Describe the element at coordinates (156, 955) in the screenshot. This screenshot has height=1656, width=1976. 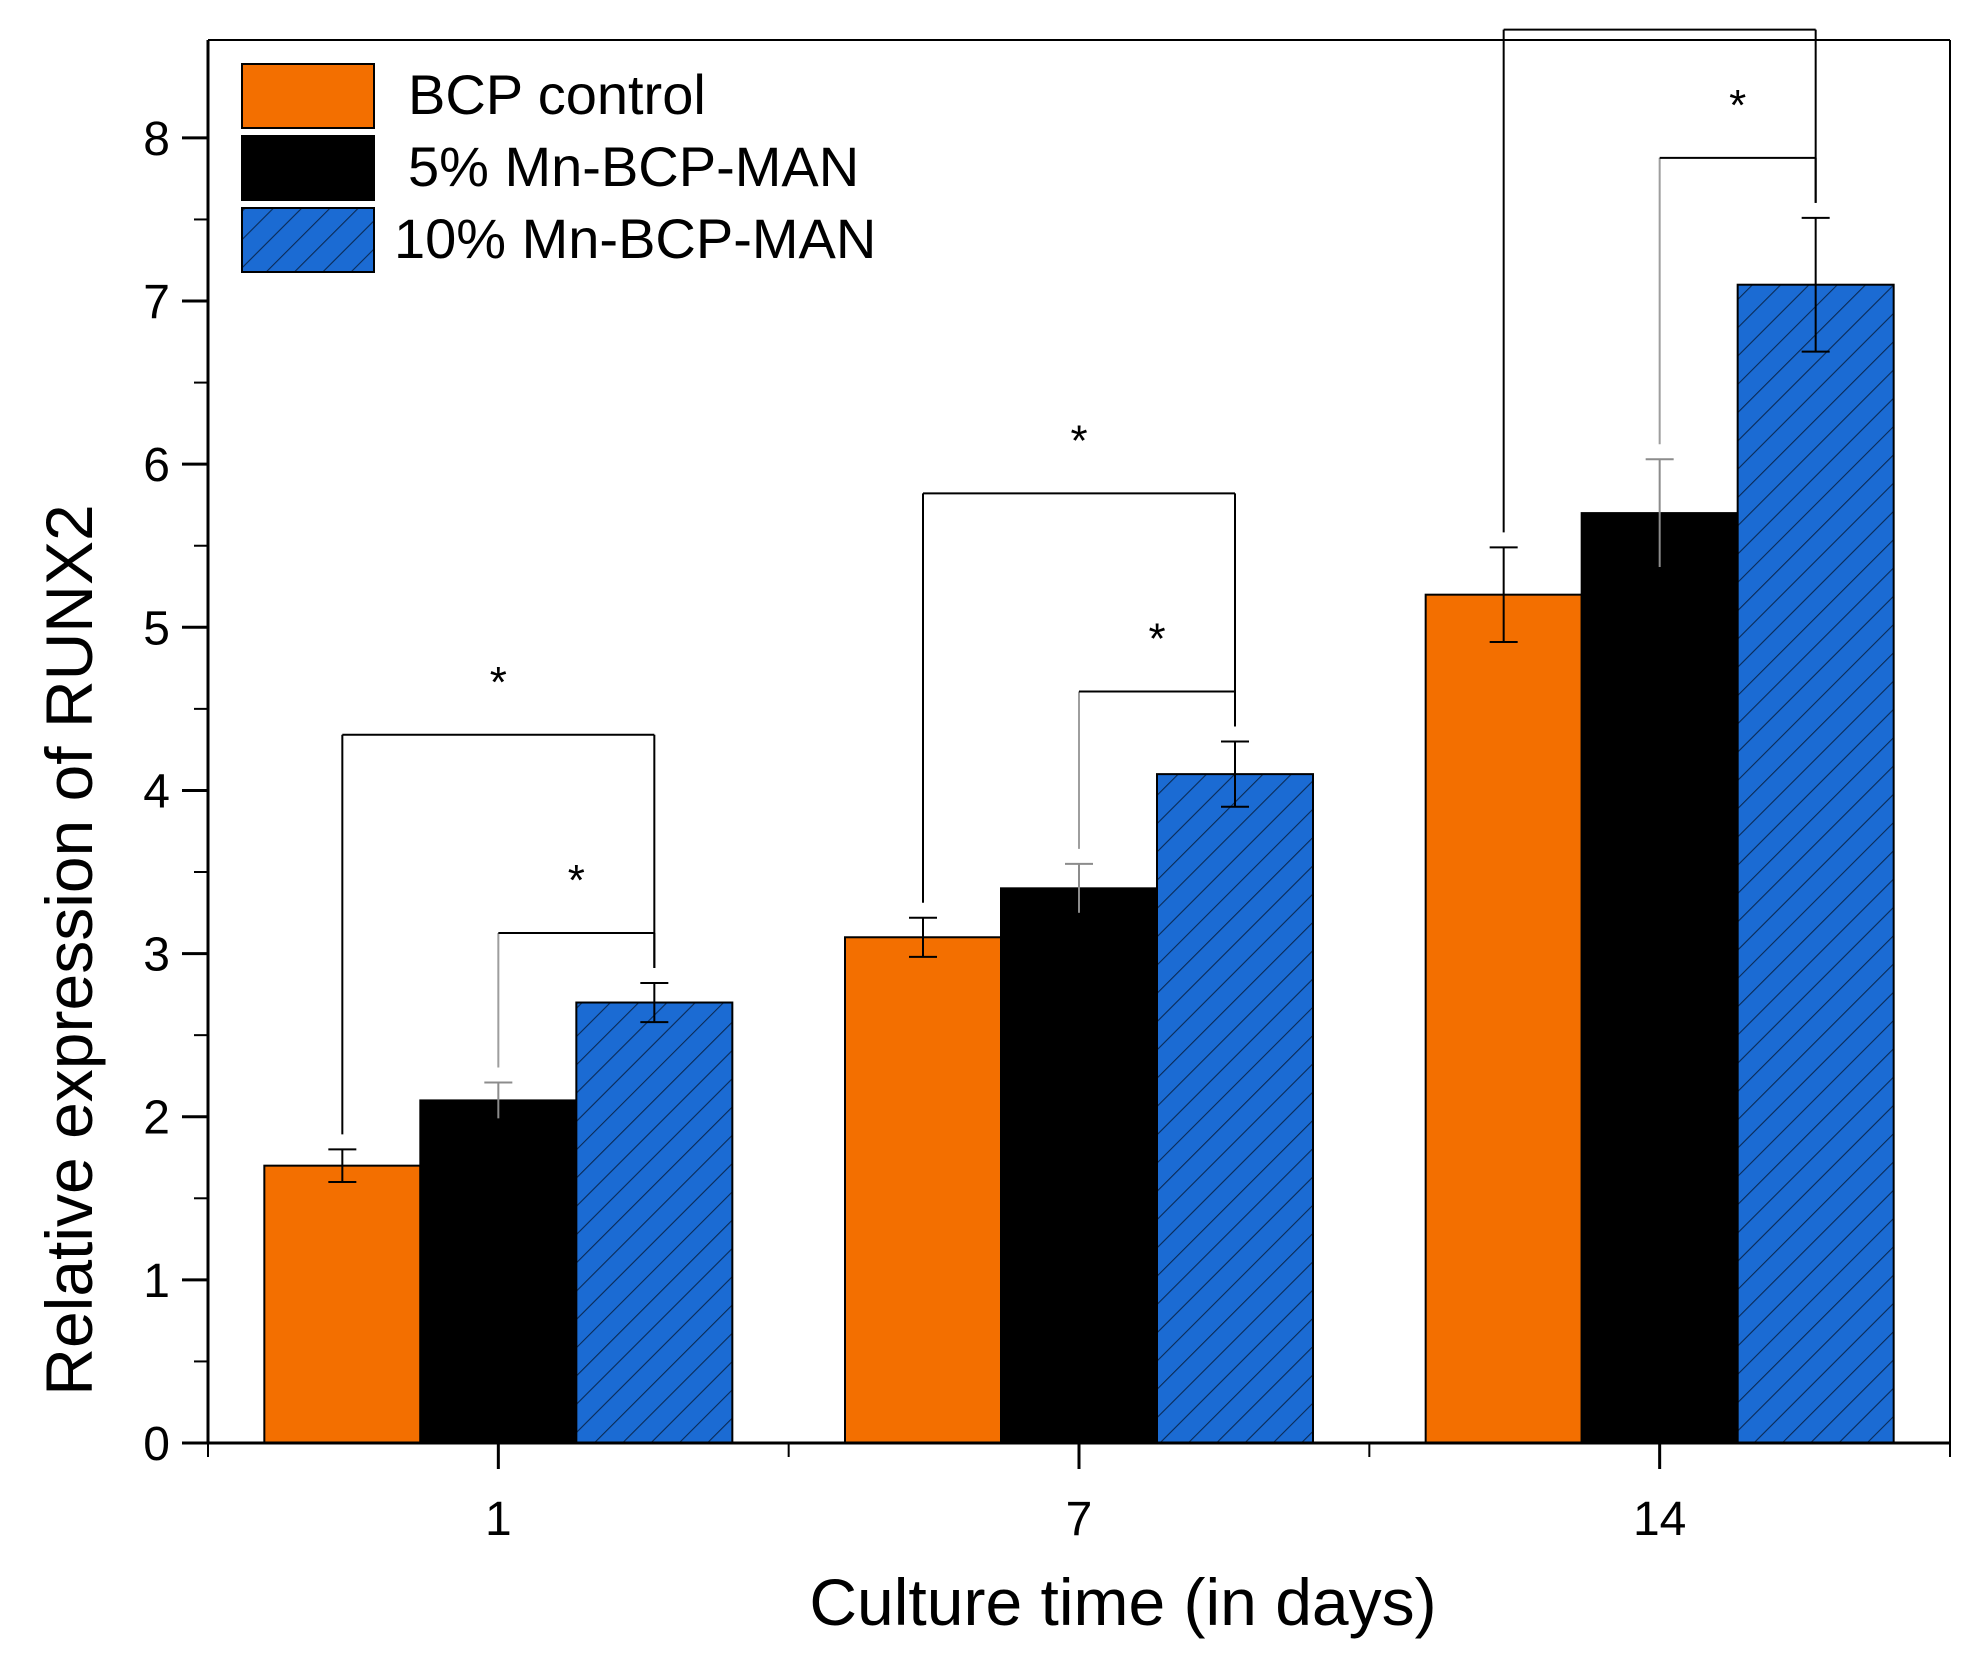
I see `y-tick-label: 3` at that location.